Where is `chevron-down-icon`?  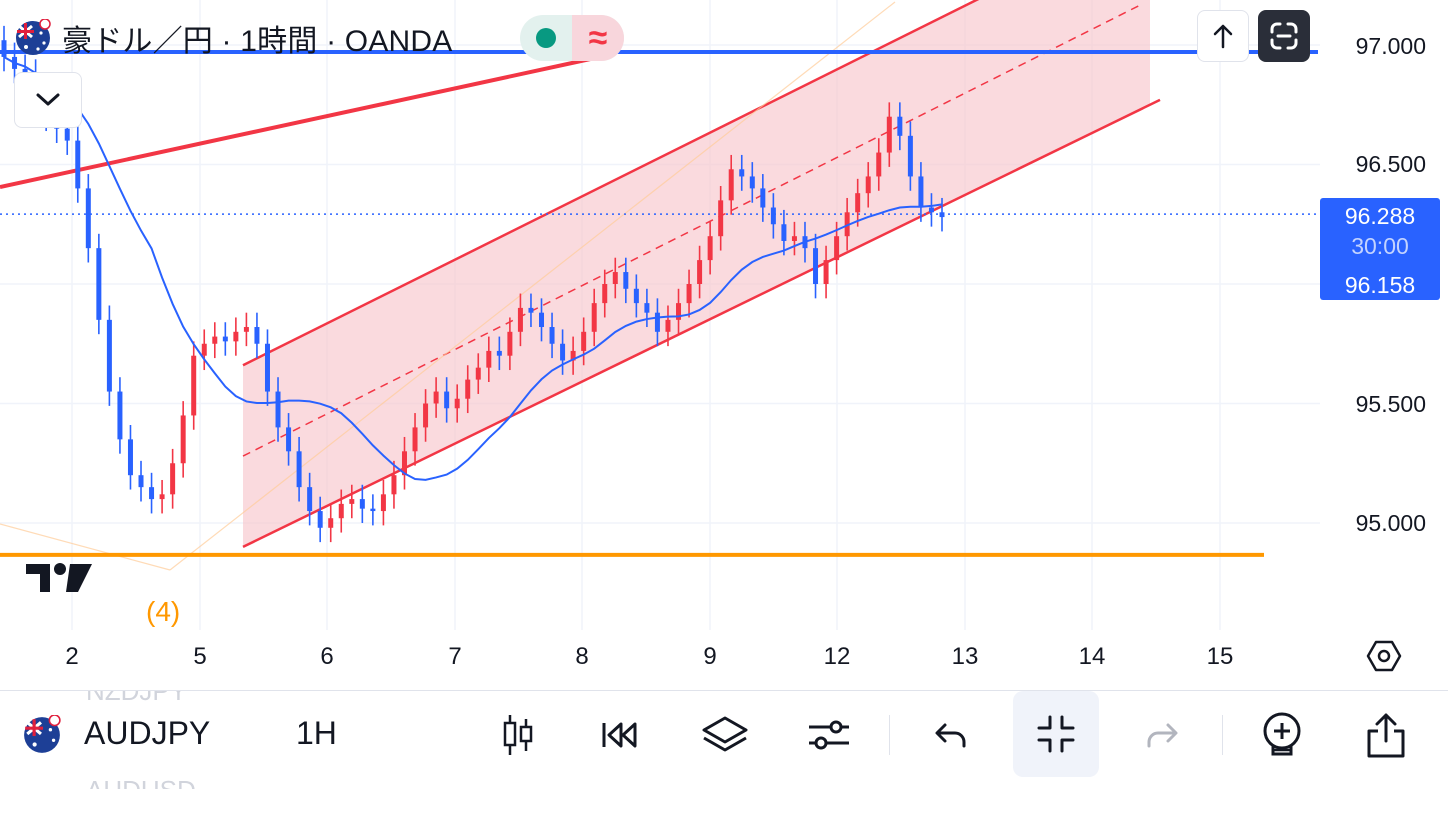 chevron-down-icon is located at coordinates (48, 99).